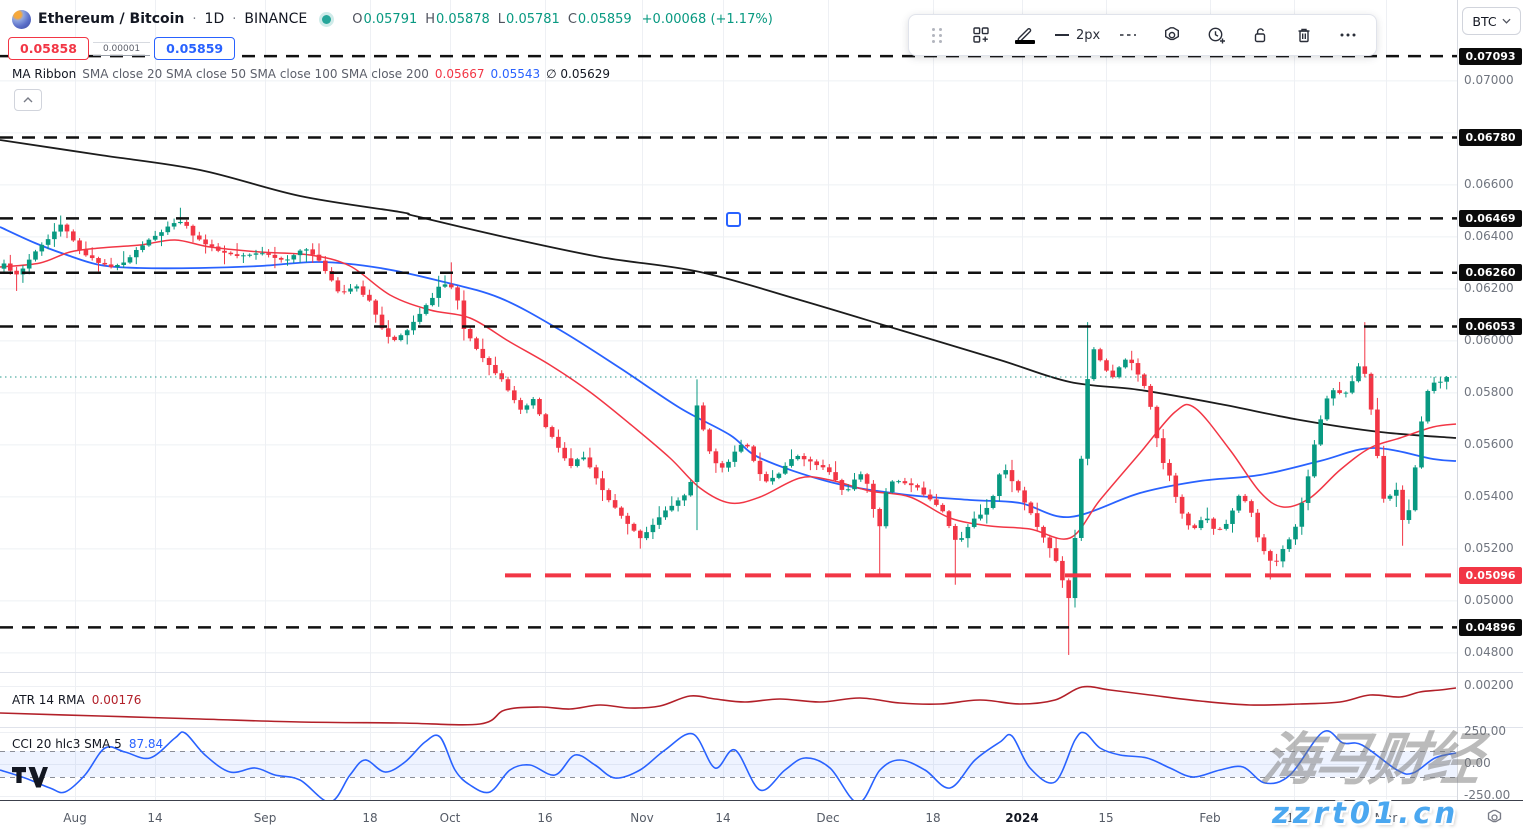 This screenshot has height=834, width=1523. I want to click on drag-handle-icon, so click(937, 35).